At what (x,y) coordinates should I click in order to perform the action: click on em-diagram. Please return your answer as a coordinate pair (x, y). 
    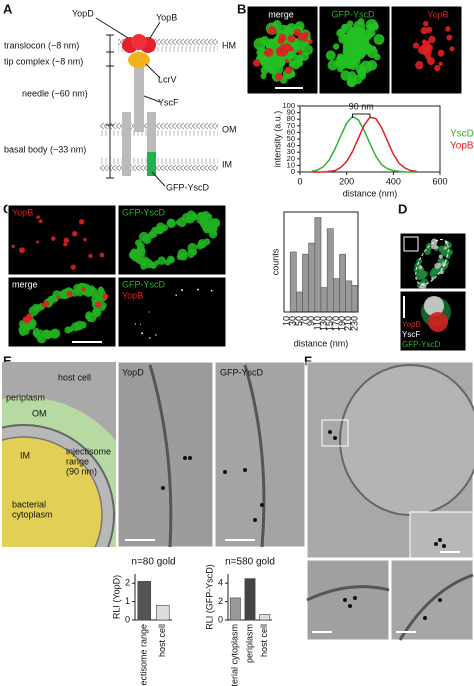
    Looking at the image, I should click on (59, 454).